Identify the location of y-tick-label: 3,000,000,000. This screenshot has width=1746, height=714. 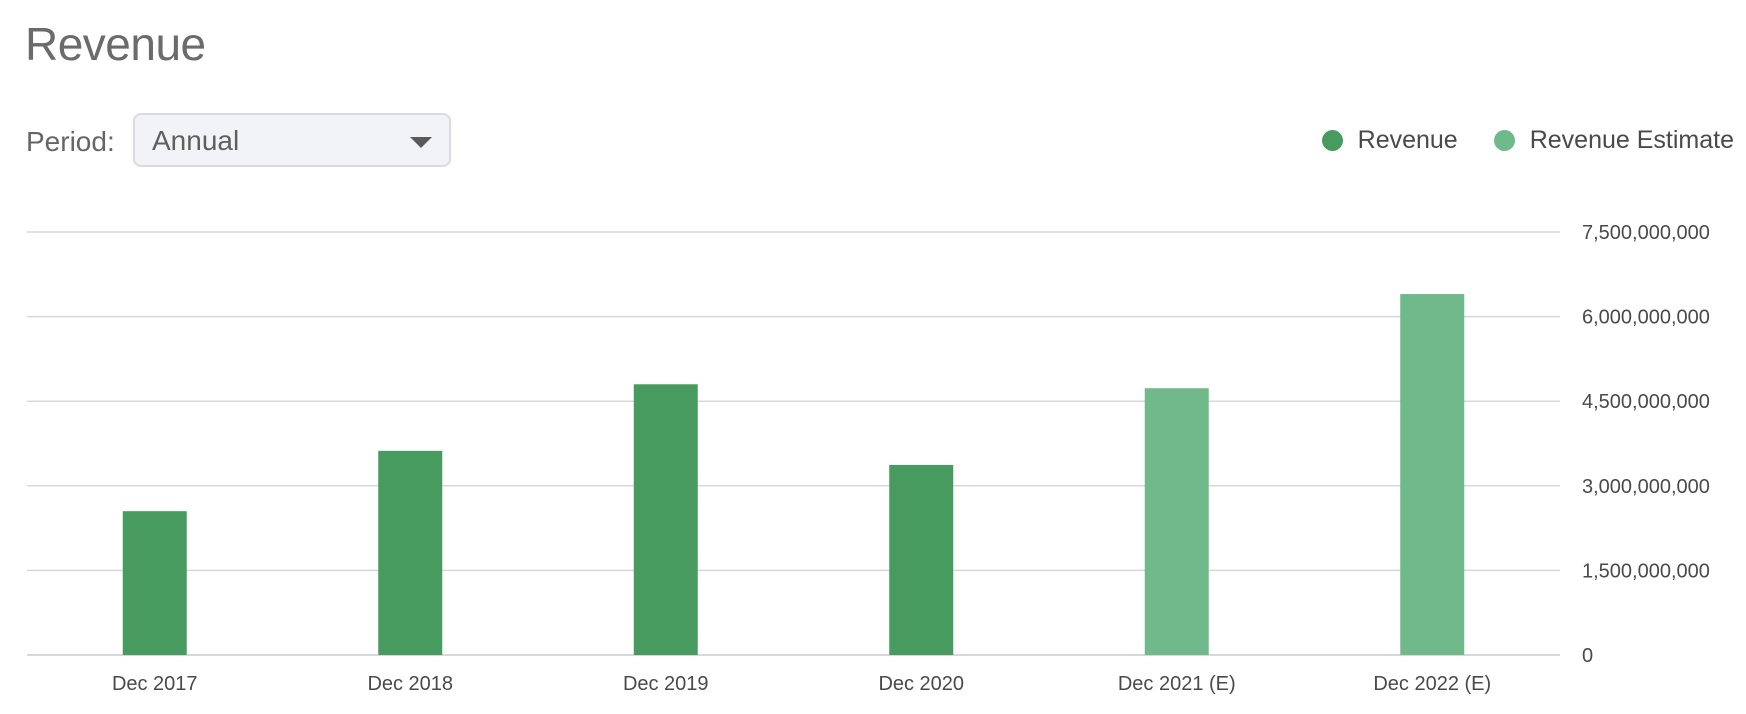
(1646, 487).